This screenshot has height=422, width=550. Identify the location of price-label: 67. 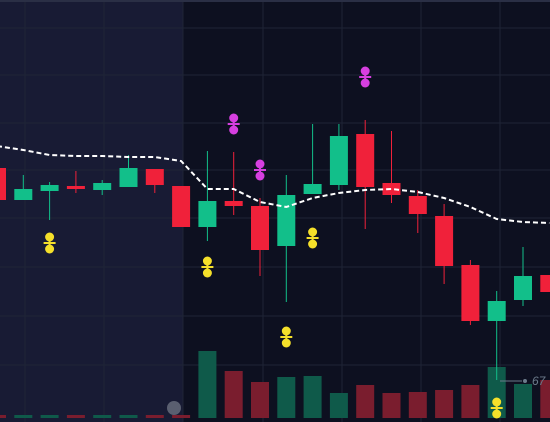
(539, 381).